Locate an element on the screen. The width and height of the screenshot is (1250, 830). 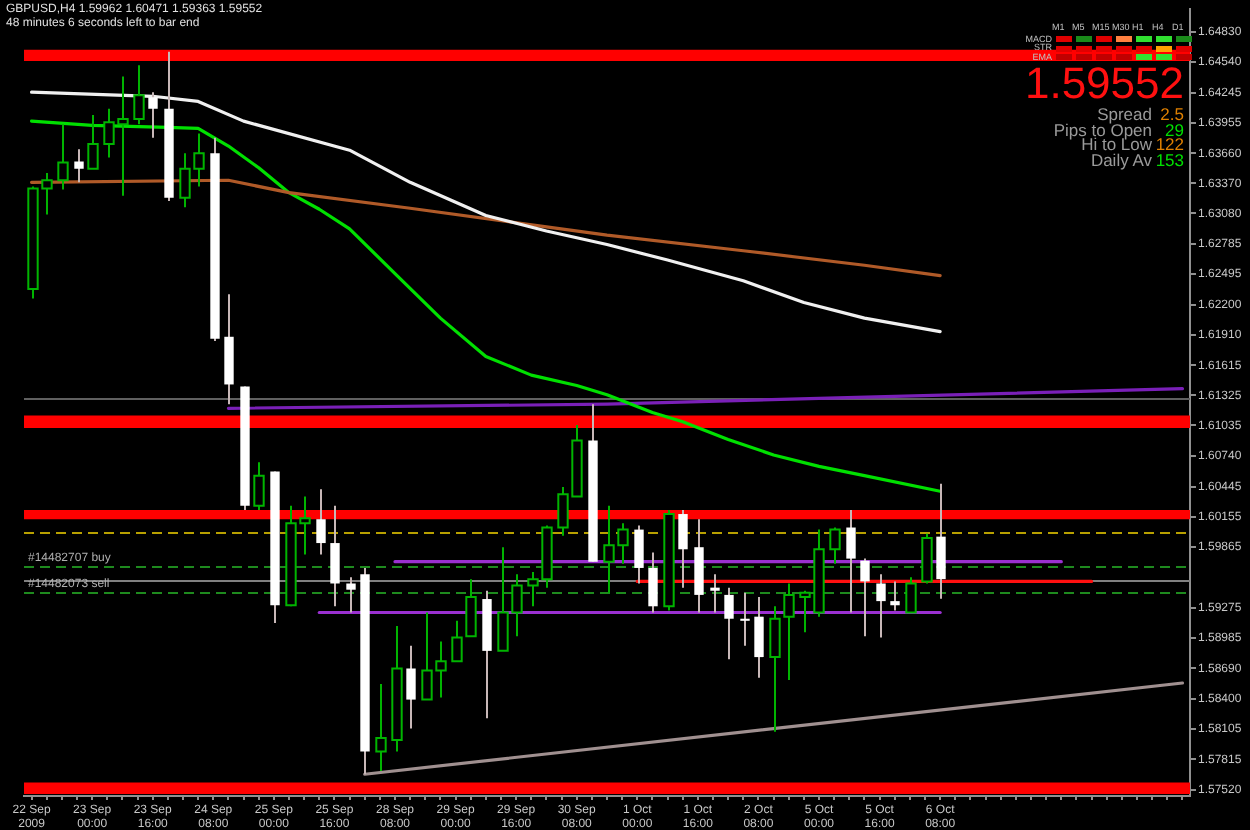
annotation: 2.5 is located at coordinates (1172, 114).